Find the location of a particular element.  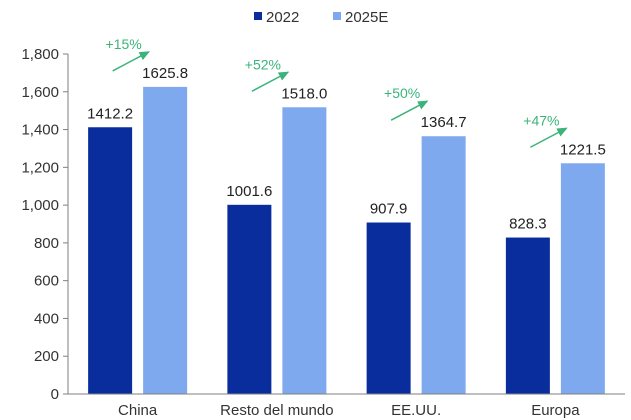

x-category-label: EE.UU. is located at coordinates (416, 410).